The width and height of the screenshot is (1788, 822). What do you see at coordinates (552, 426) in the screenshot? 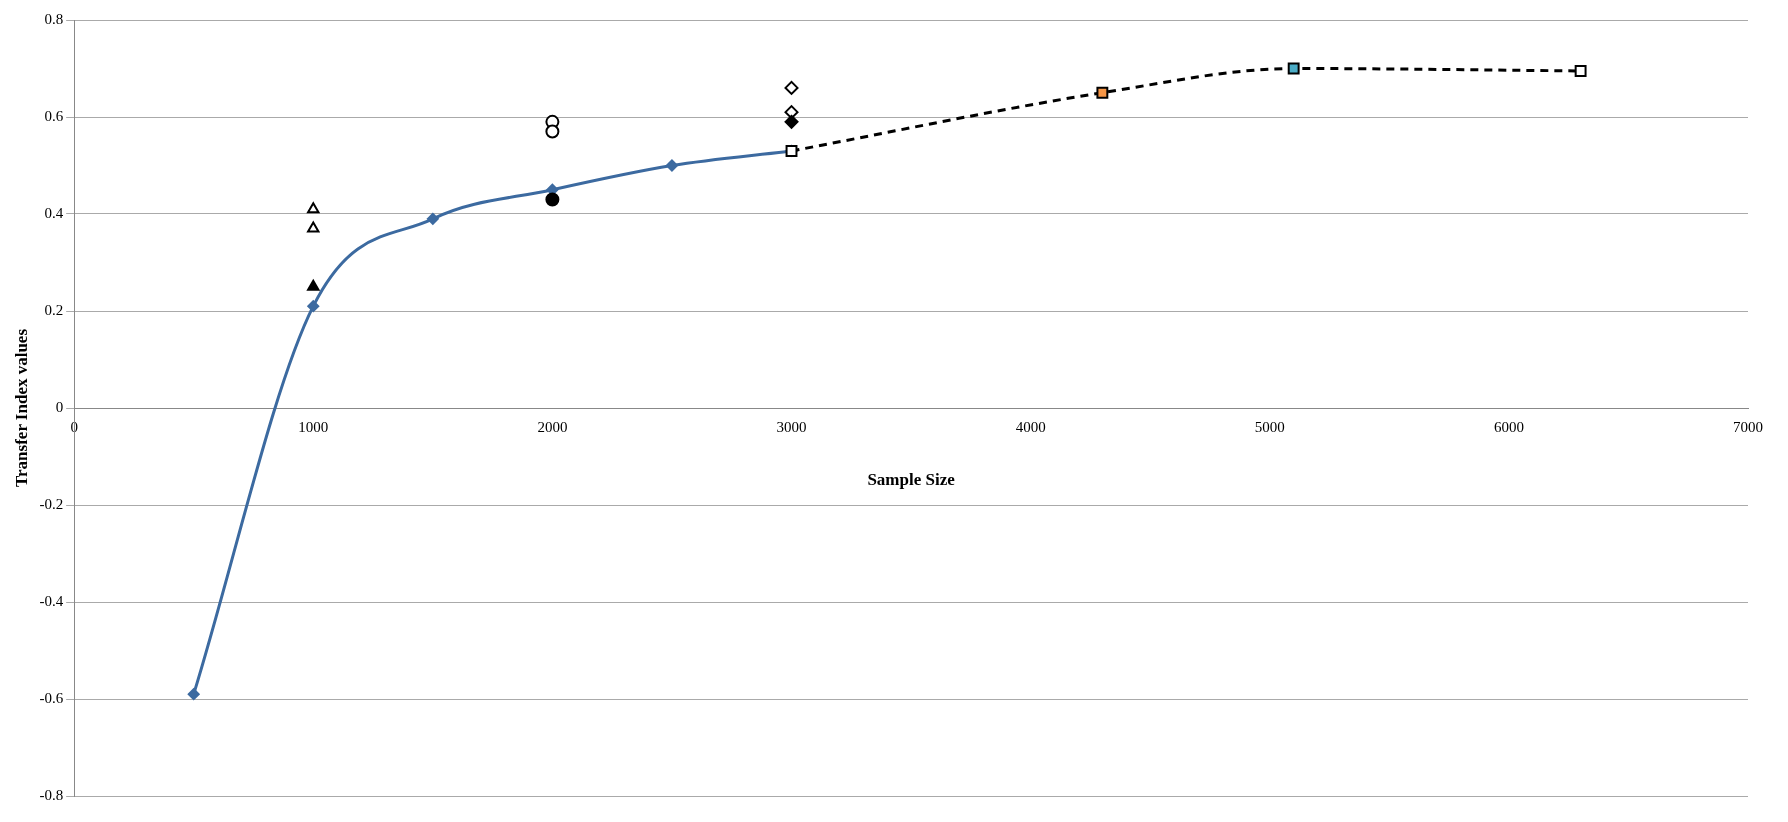
I see `x-tick-label: 2000` at bounding box center [552, 426].